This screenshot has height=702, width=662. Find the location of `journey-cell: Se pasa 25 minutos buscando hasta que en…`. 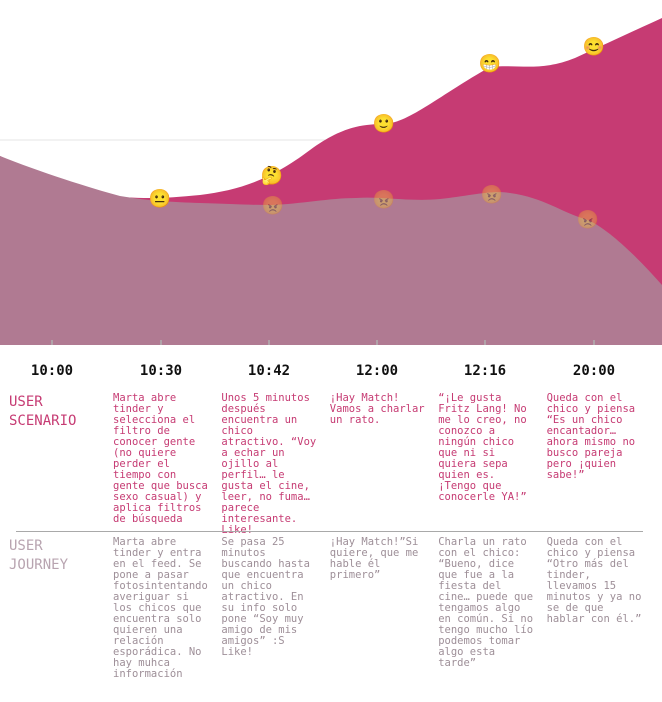

journey-cell: Se pasa 25 minutos buscando hasta que en… is located at coordinates (265, 597).